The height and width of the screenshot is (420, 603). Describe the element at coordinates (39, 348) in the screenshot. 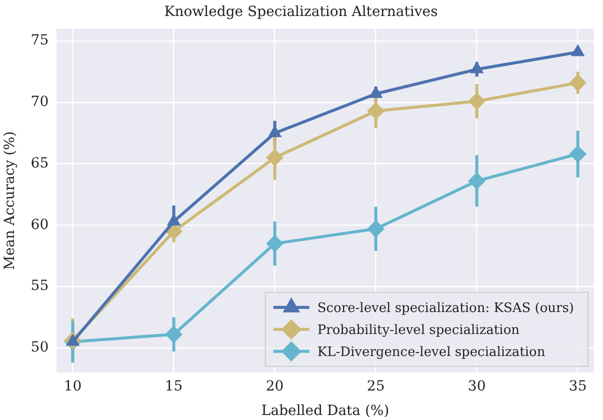

I see `y-tick-label: 50` at that location.